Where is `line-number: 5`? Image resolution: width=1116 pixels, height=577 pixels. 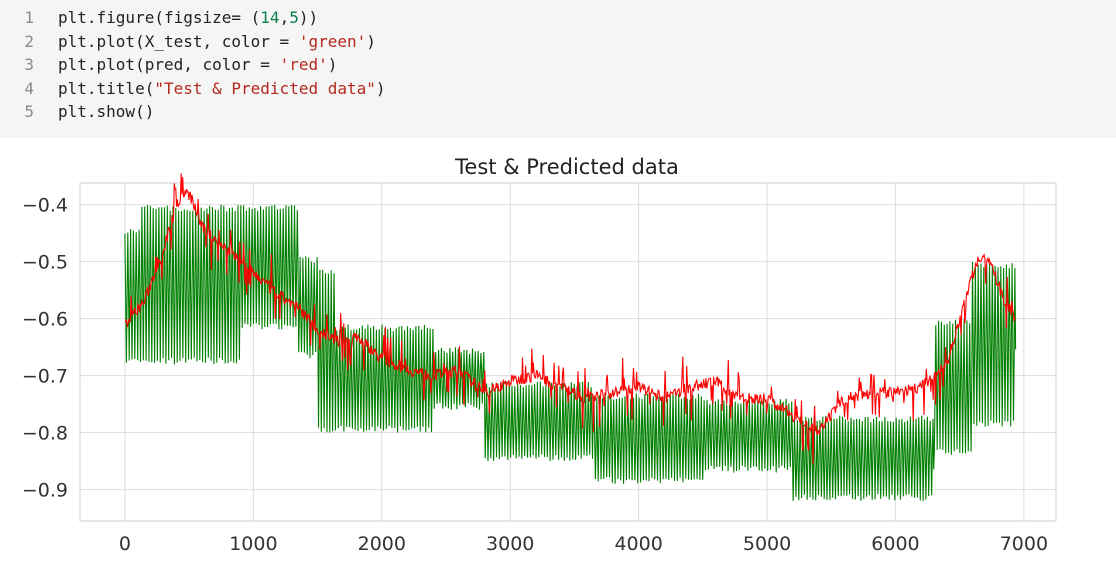 line-number: 5 is located at coordinates (29, 111).